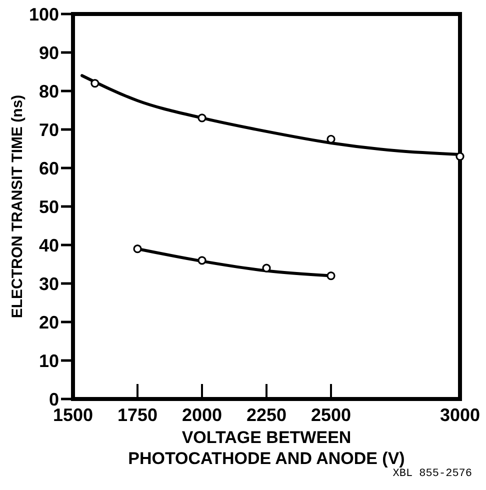 The width and height of the screenshot is (486, 490). Describe the element at coordinates (48, 130) in the screenshot. I see `y-tick-label: 70` at that location.